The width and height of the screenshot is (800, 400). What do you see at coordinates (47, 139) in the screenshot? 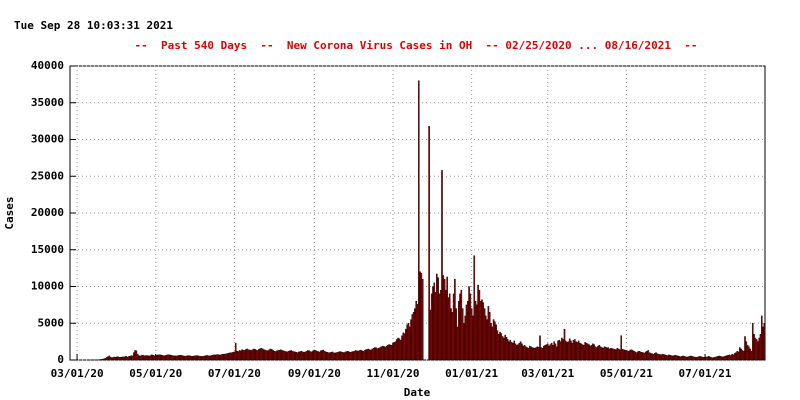
I see `y-tick-label: 30000` at bounding box center [47, 139].